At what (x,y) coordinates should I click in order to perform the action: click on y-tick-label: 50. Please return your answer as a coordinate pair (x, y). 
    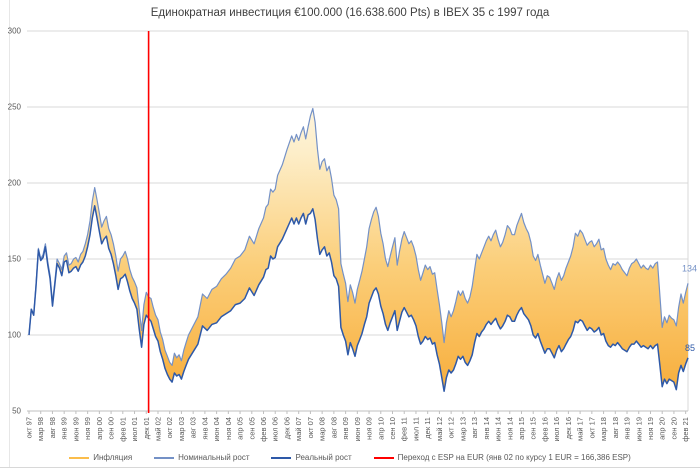
    Looking at the image, I should click on (16, 411).